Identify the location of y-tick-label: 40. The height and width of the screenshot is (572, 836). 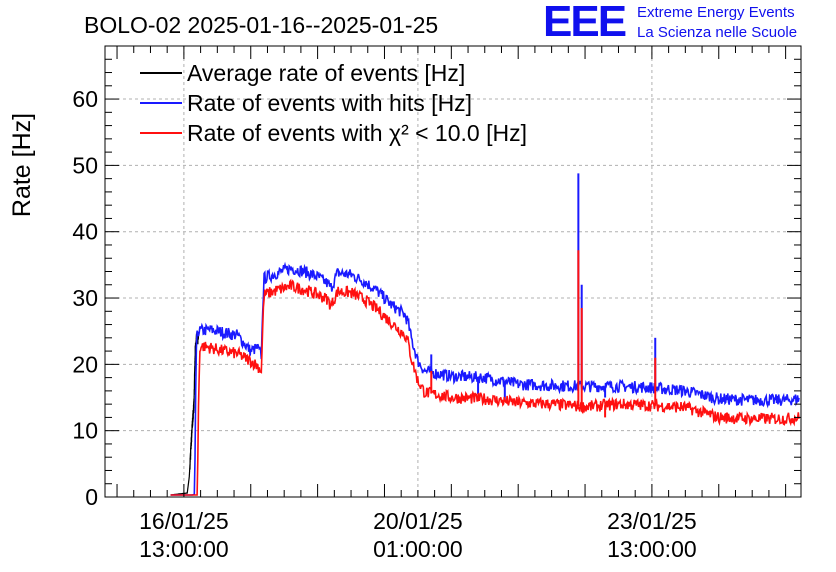
(85, 232).